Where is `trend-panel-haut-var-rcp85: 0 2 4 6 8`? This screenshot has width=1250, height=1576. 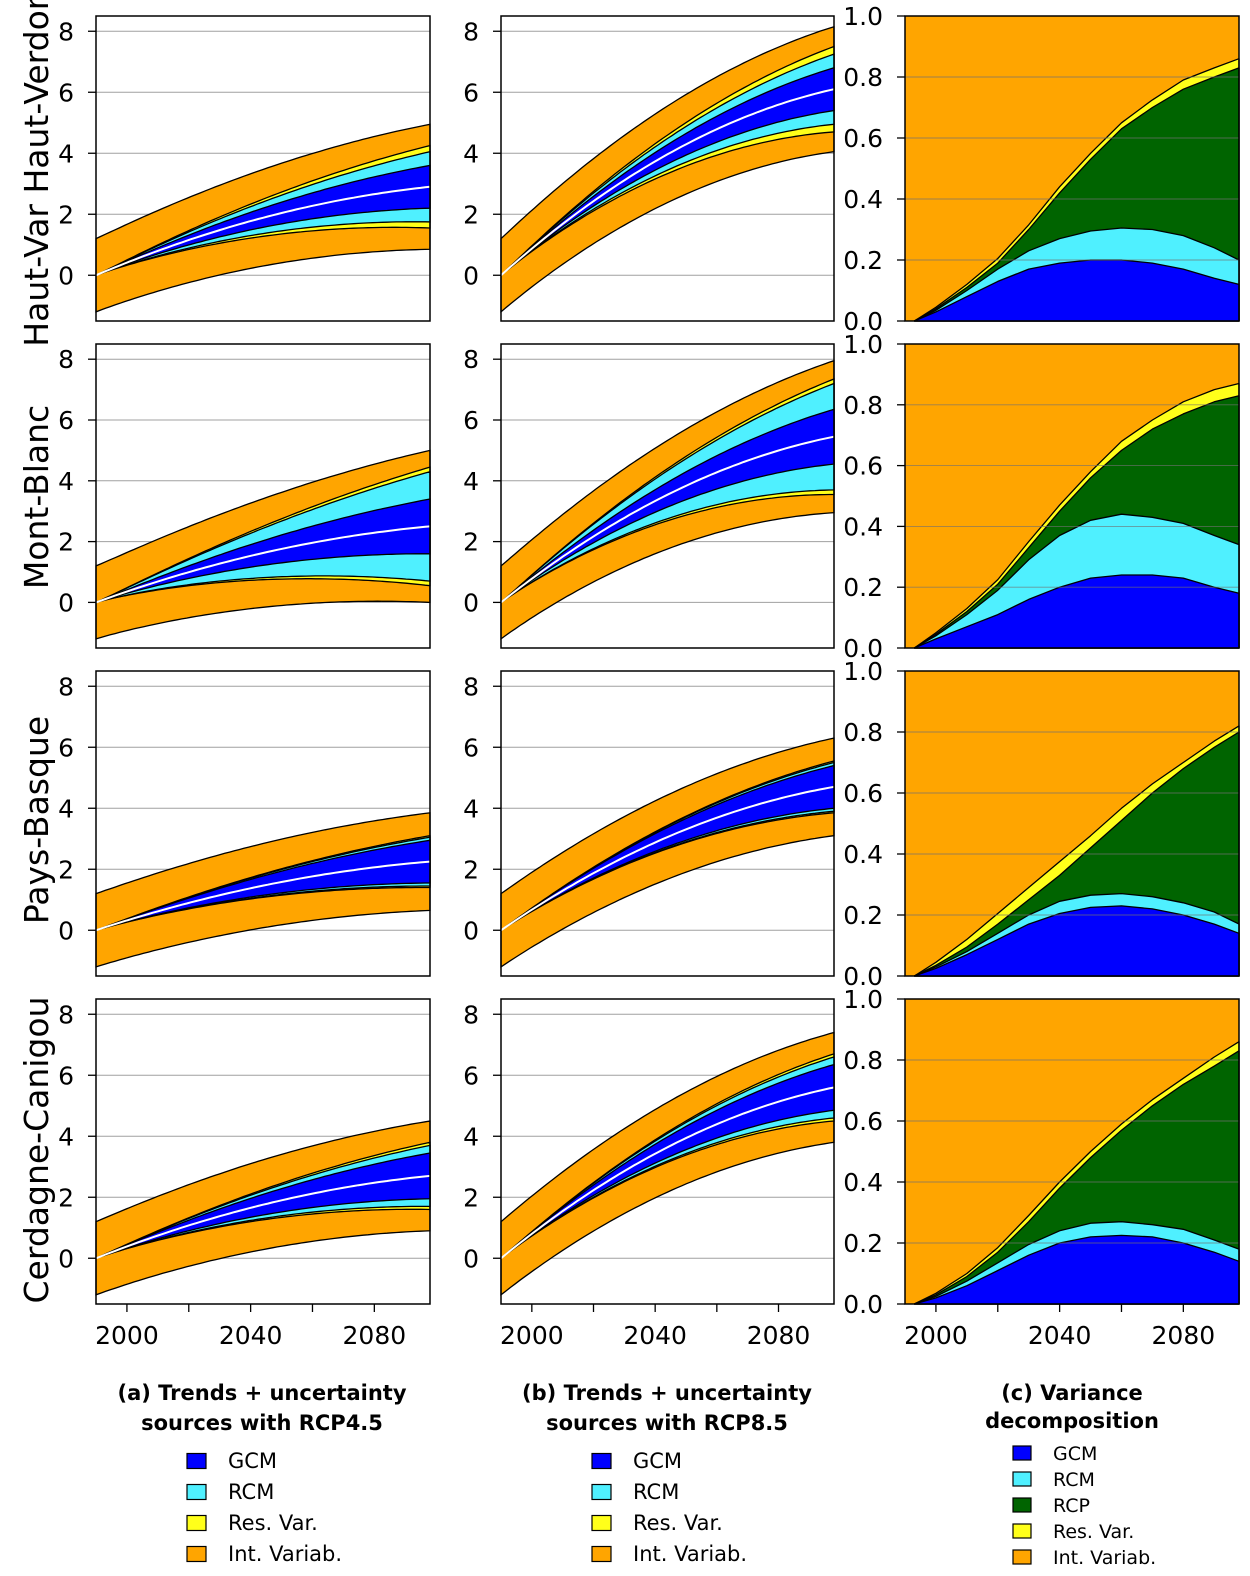 trend-panel-haut-var-rcp85: 0 2 4 6 8 is located at coordinates (649, 168).